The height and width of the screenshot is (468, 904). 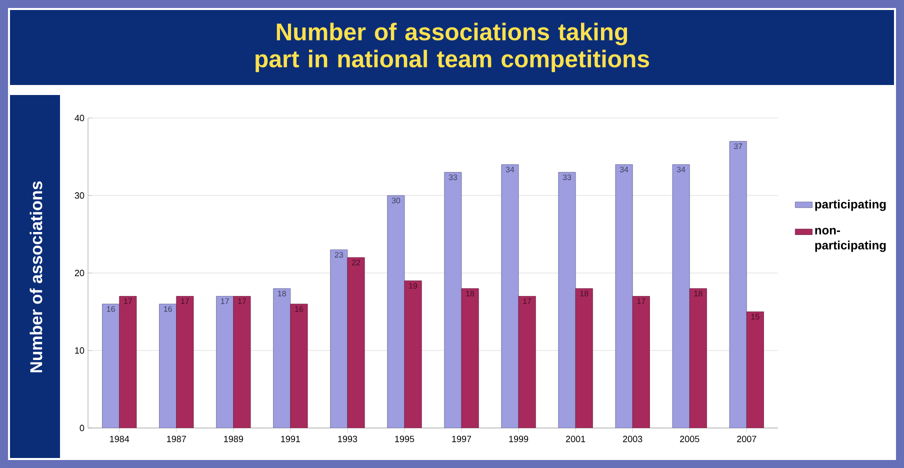 What do you see at coordinates (82, 428) in the screenshot?
I see `y-tick-label: 0` at bounding box center [82, 428].